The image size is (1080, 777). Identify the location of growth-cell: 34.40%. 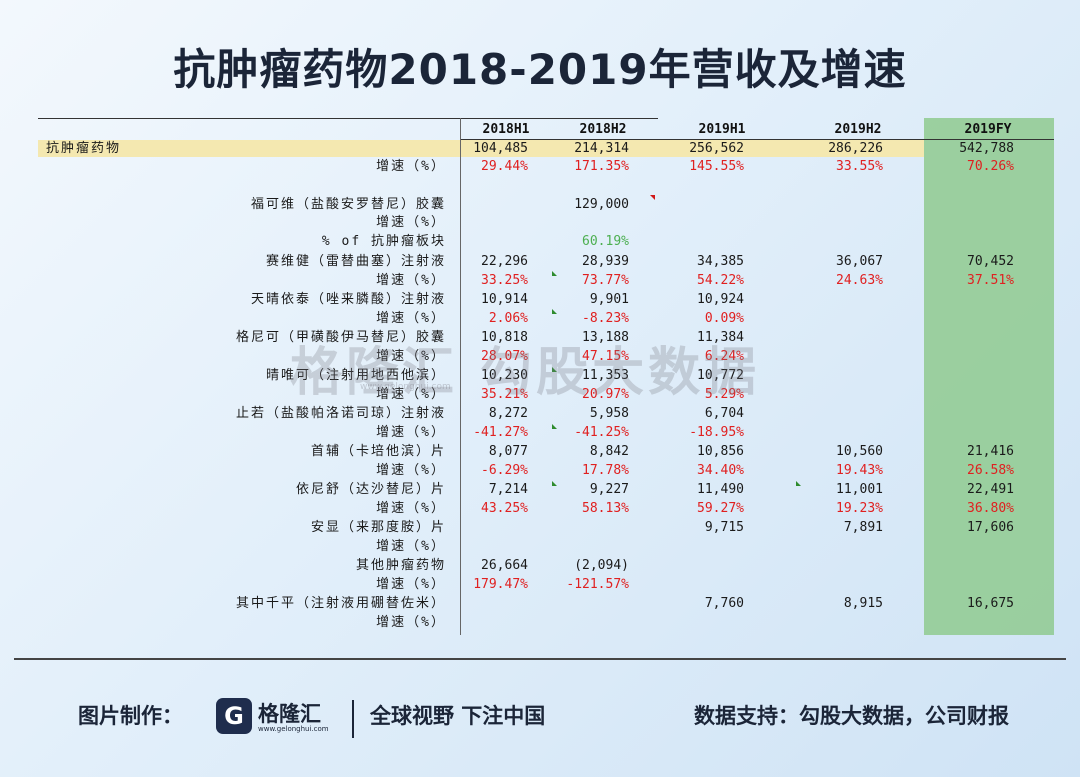
(720, 470).